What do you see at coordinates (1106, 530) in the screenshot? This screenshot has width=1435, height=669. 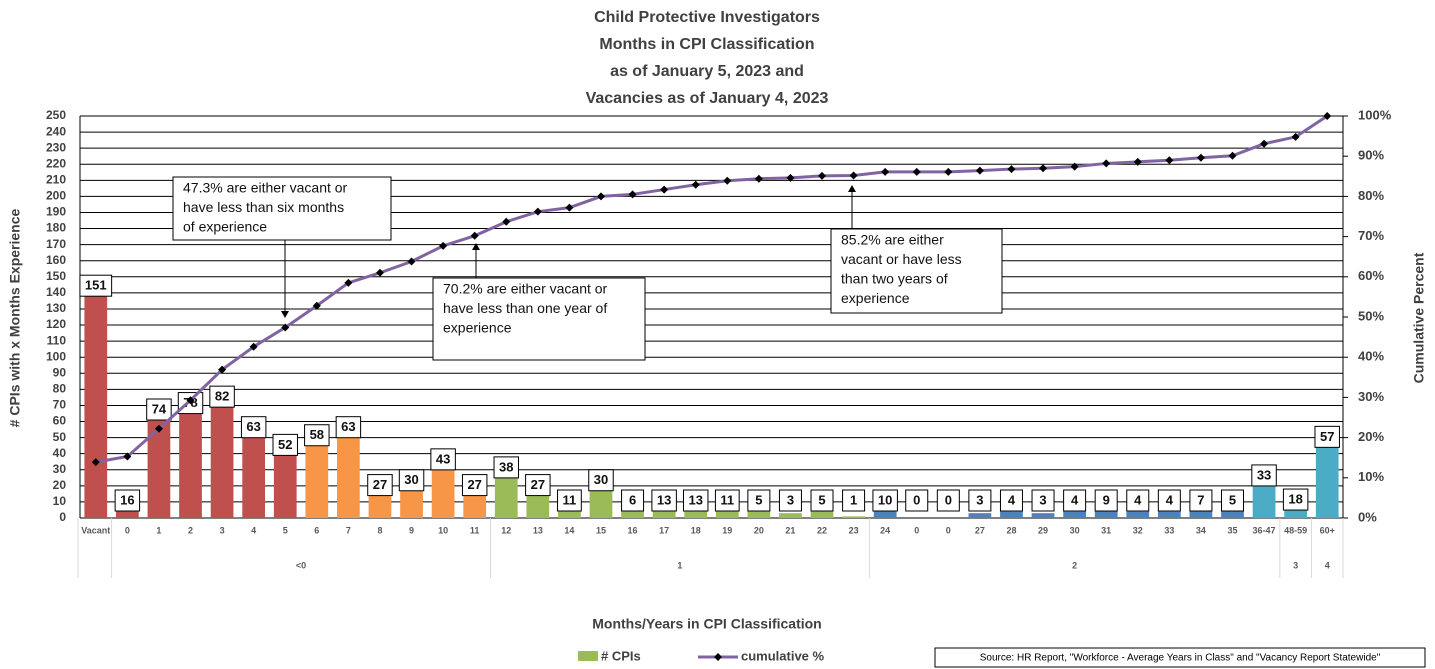 I see `x-tick-label: 31` at bounding box center [1106, 530].